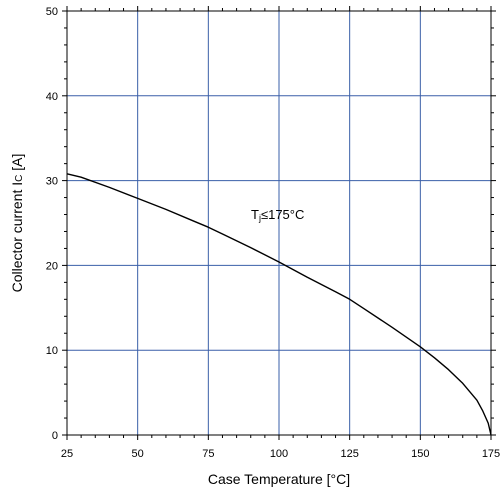 The height and width of the screenshot is (493, 502). I want to click on x-tick-label: 75, so click(208, 454).